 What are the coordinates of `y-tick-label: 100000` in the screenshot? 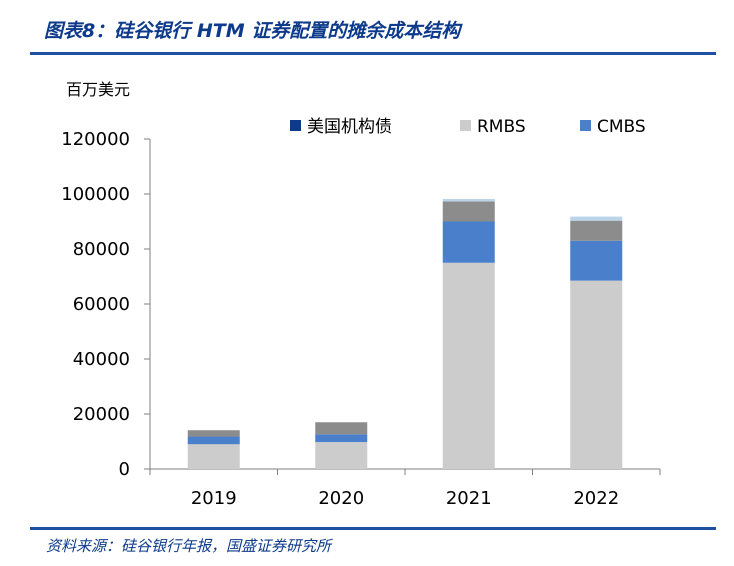 It's located at (95, 194).